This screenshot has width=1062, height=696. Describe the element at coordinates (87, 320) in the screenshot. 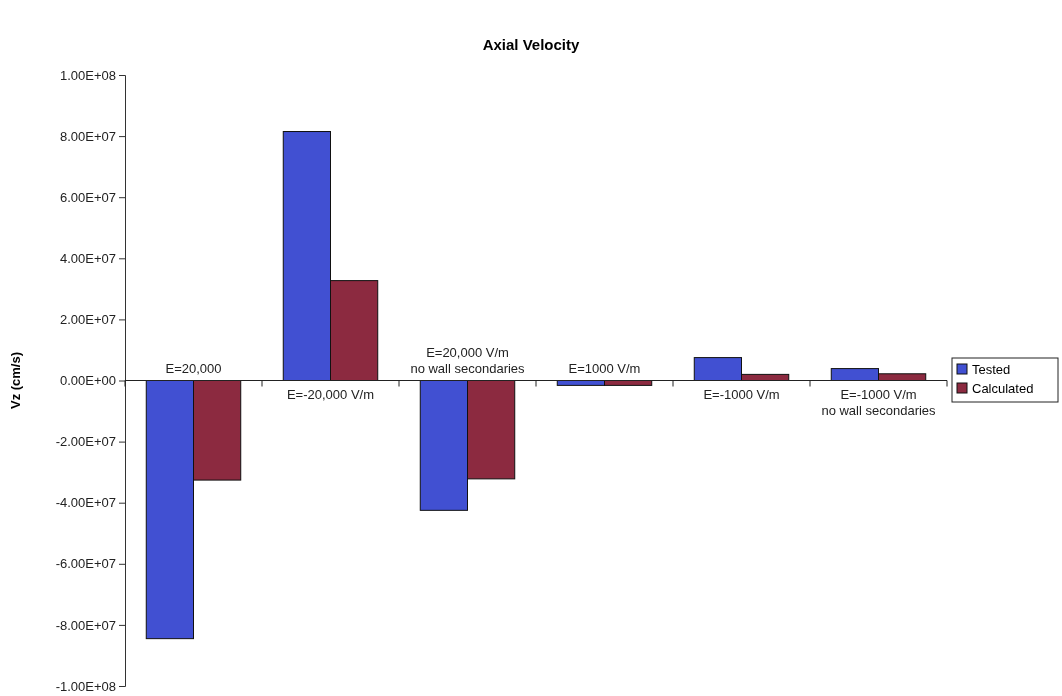

I see `y-tick-label: 2.00E+07` at that location.